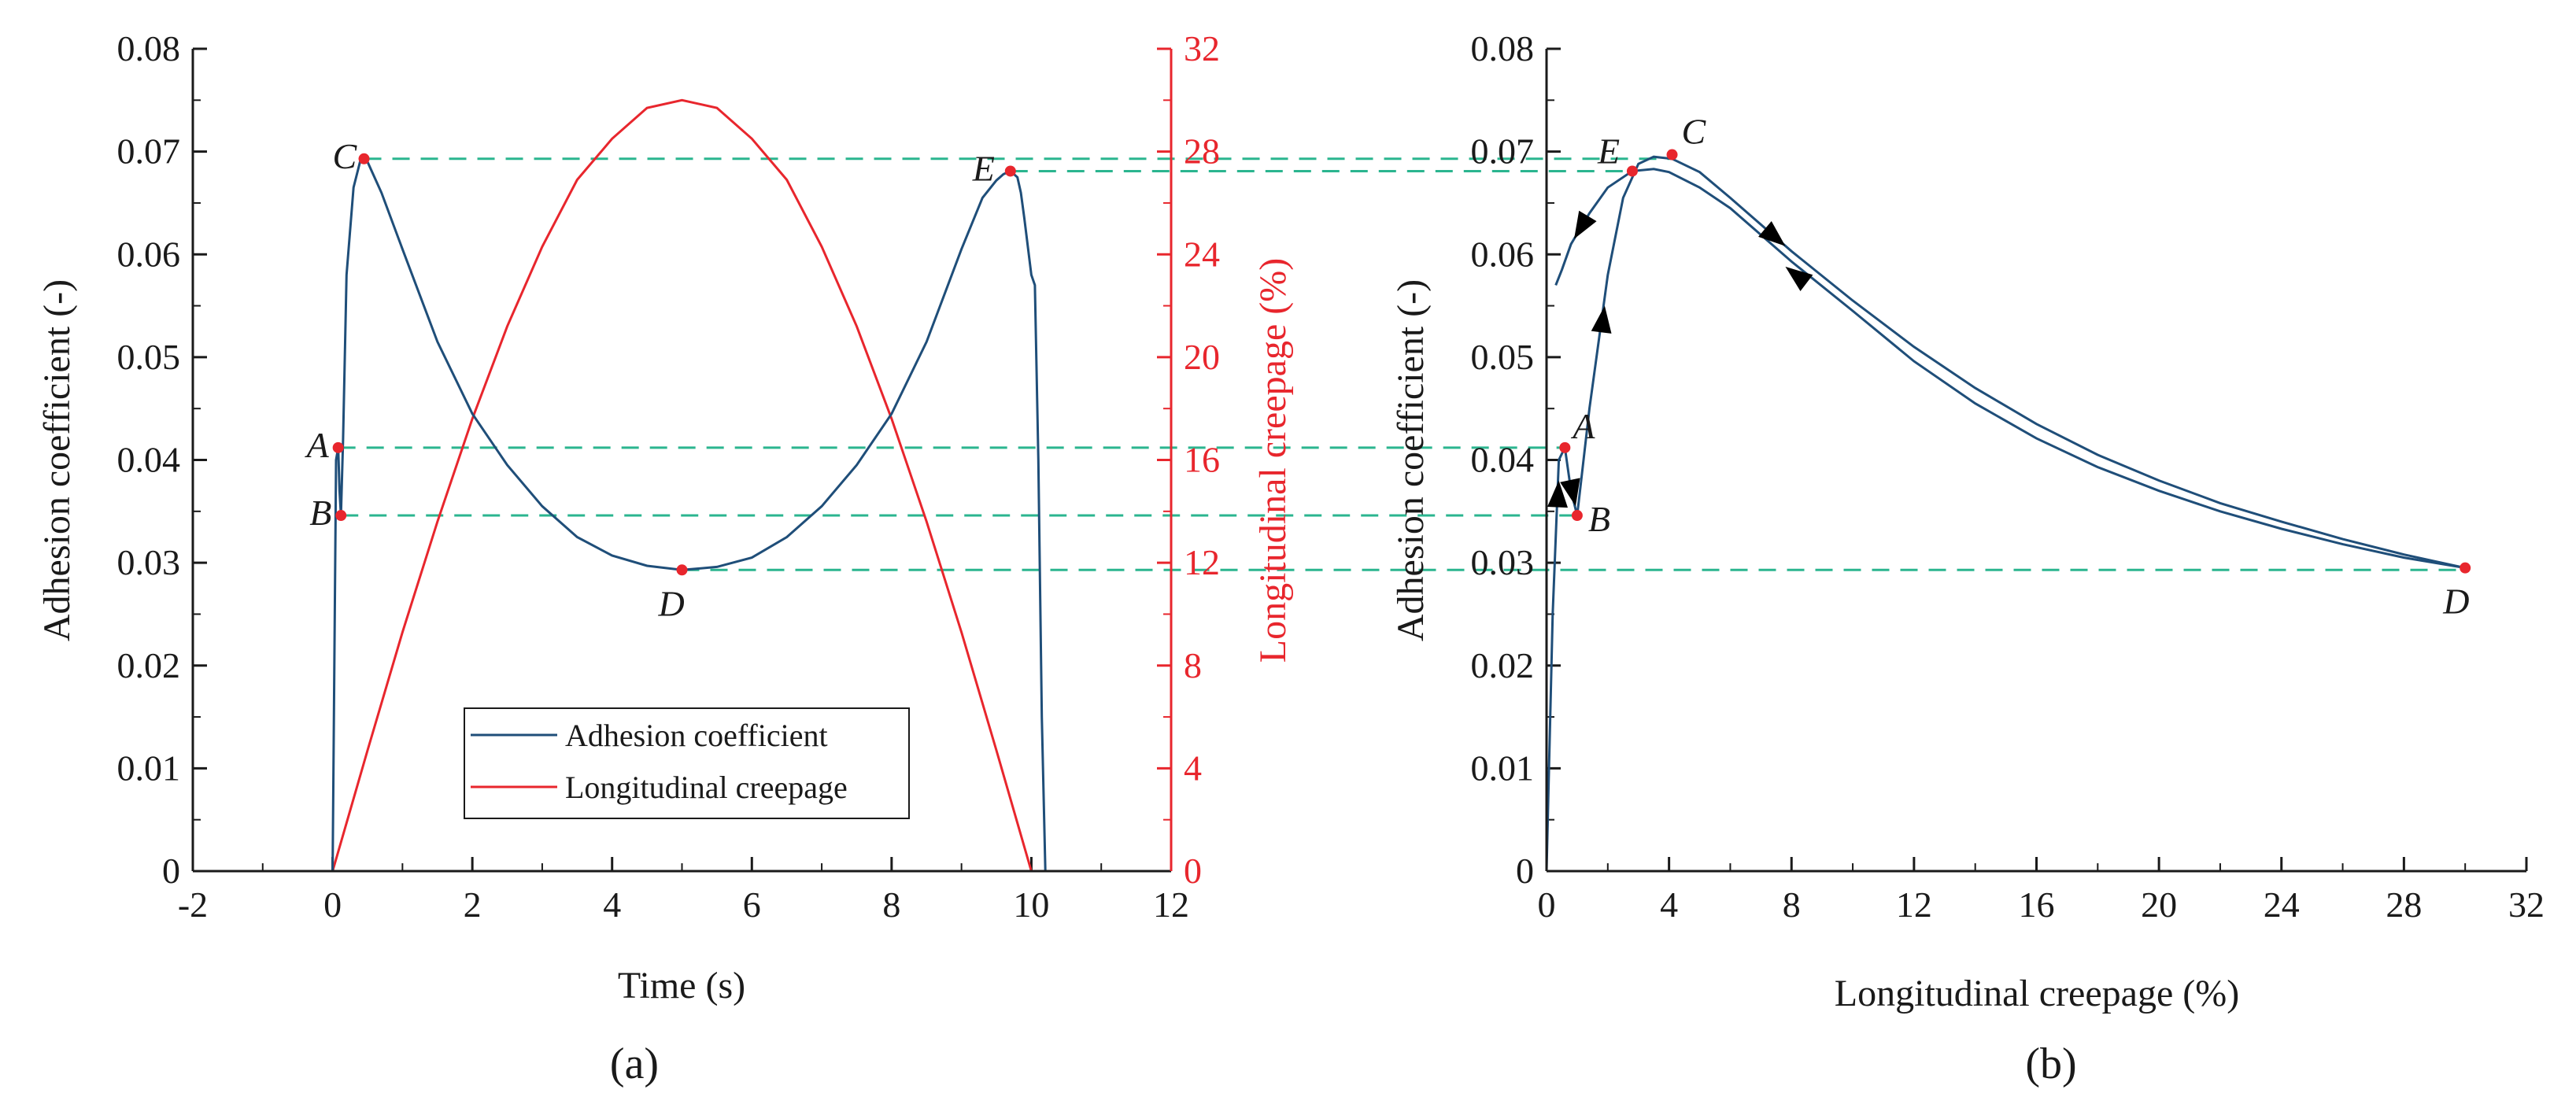  I want to click on a-y2-tick-label: 24, so click(1202, 254).